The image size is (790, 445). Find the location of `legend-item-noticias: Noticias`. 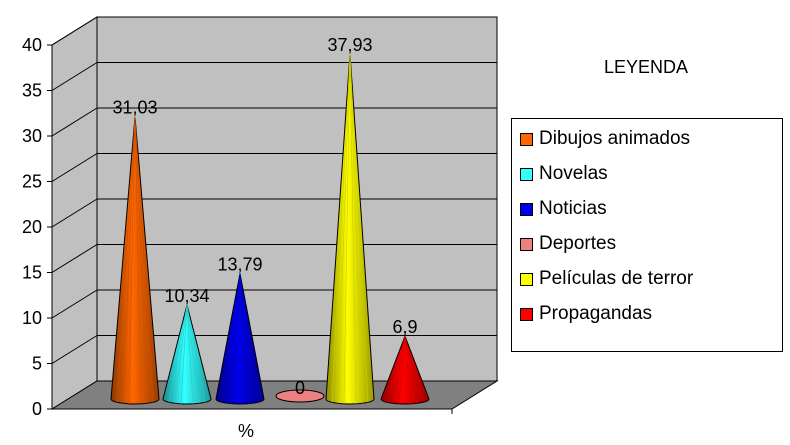

legend-item-noticias: Noticias is located at coordinates (563, 209).